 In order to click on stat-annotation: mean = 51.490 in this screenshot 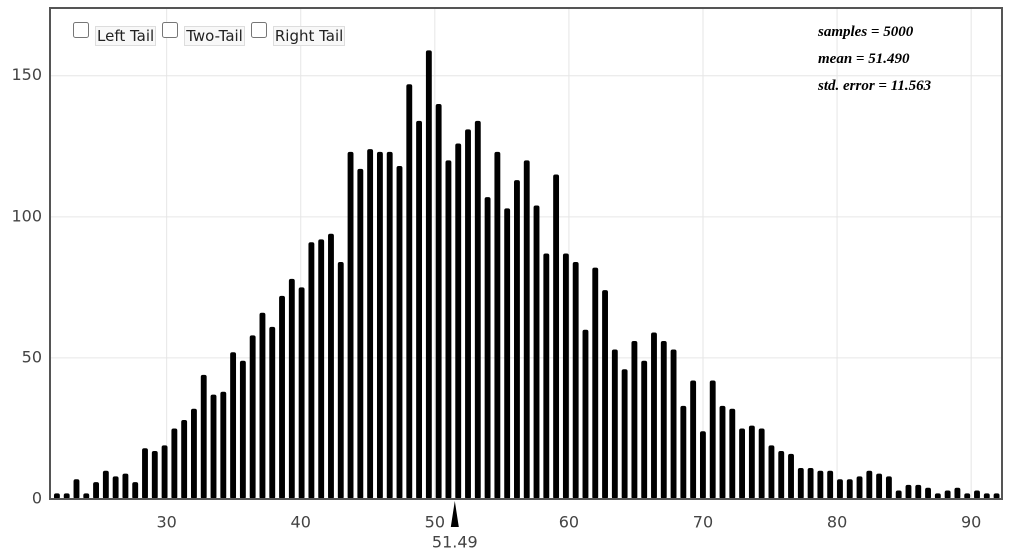, I will do `click(864, 59)`.